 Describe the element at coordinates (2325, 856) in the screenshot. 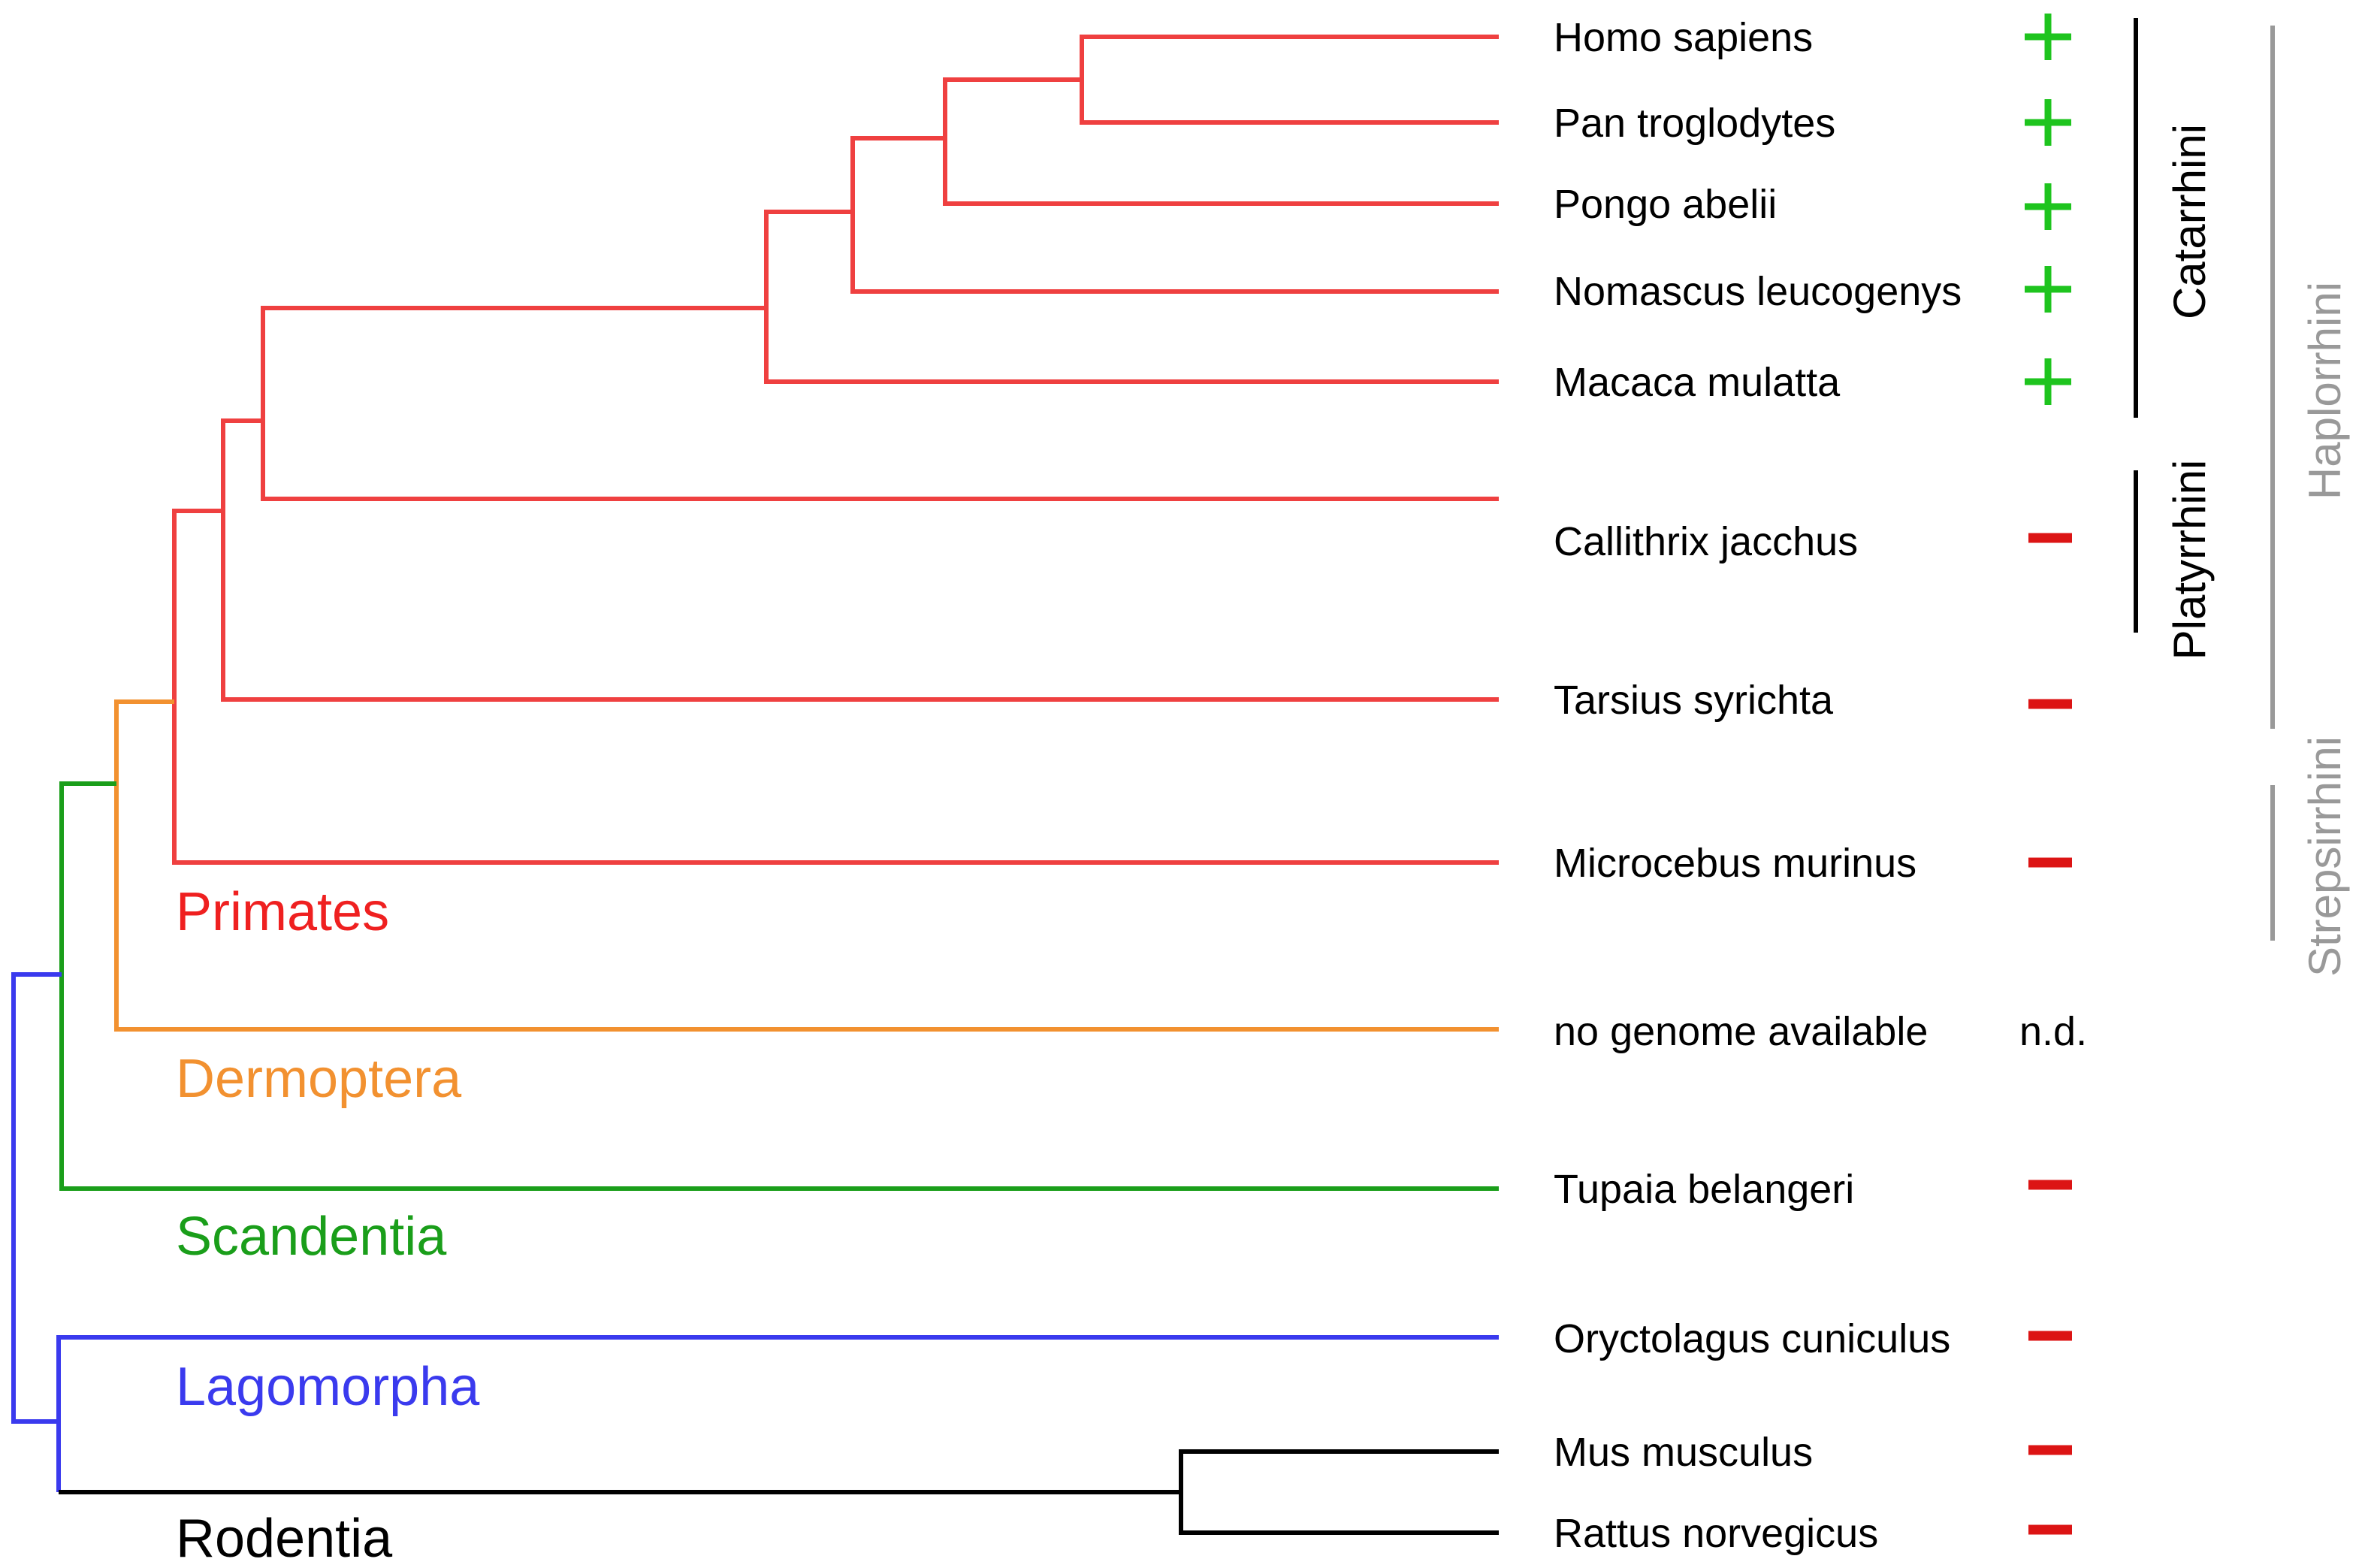

I see `clade-label-strepsirrhini: Strepsirrhini` at that location.